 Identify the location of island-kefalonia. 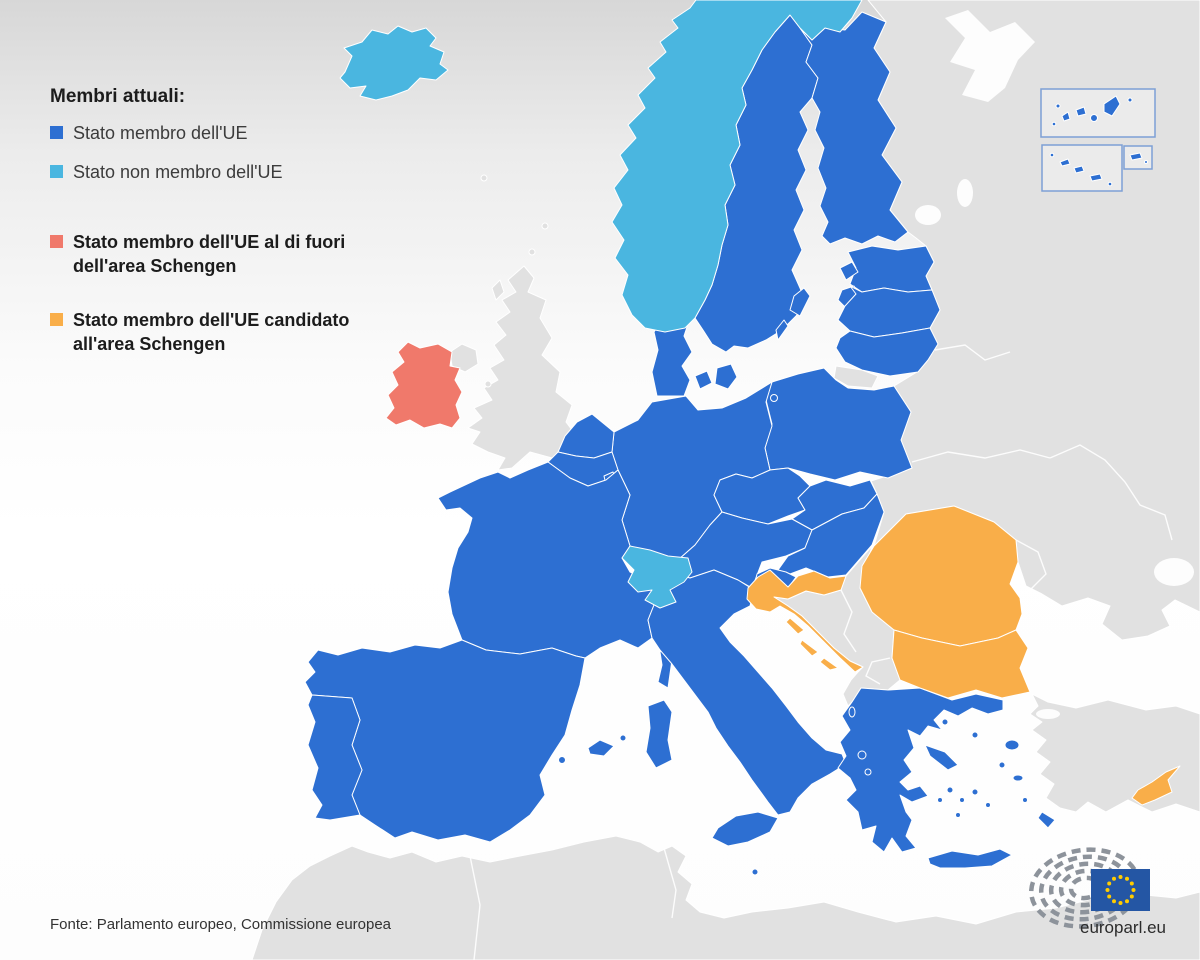
(862, 755).